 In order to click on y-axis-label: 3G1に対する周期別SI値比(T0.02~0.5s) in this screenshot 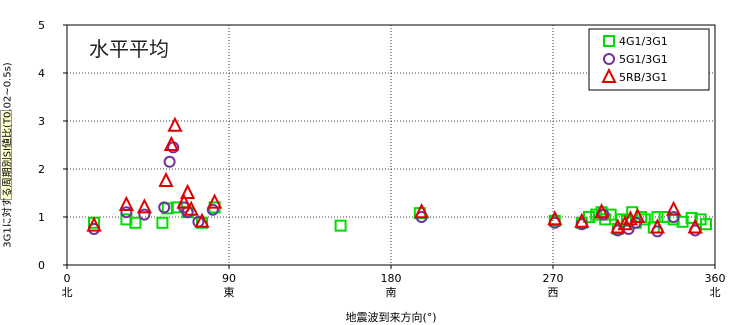, I will do `click(7, 141)`.